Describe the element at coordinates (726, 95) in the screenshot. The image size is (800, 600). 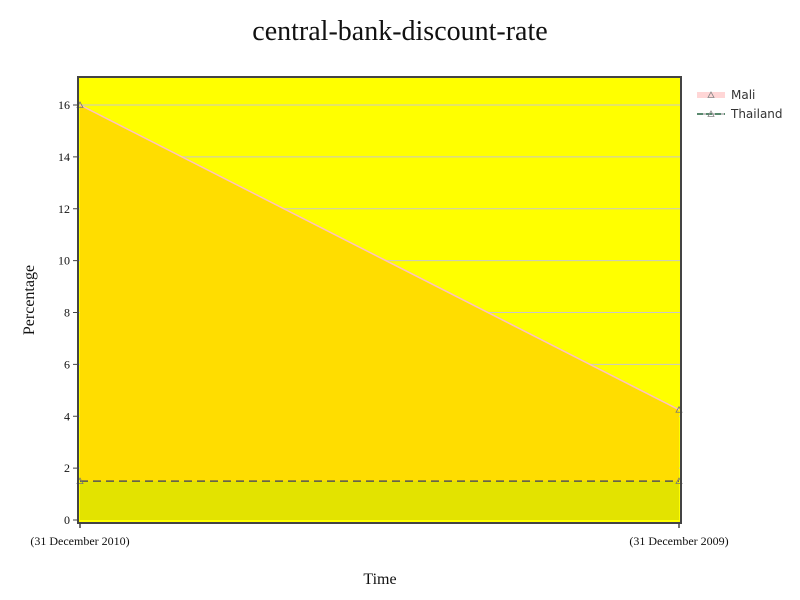
I see `legend-item-mali: Mali` at that location.